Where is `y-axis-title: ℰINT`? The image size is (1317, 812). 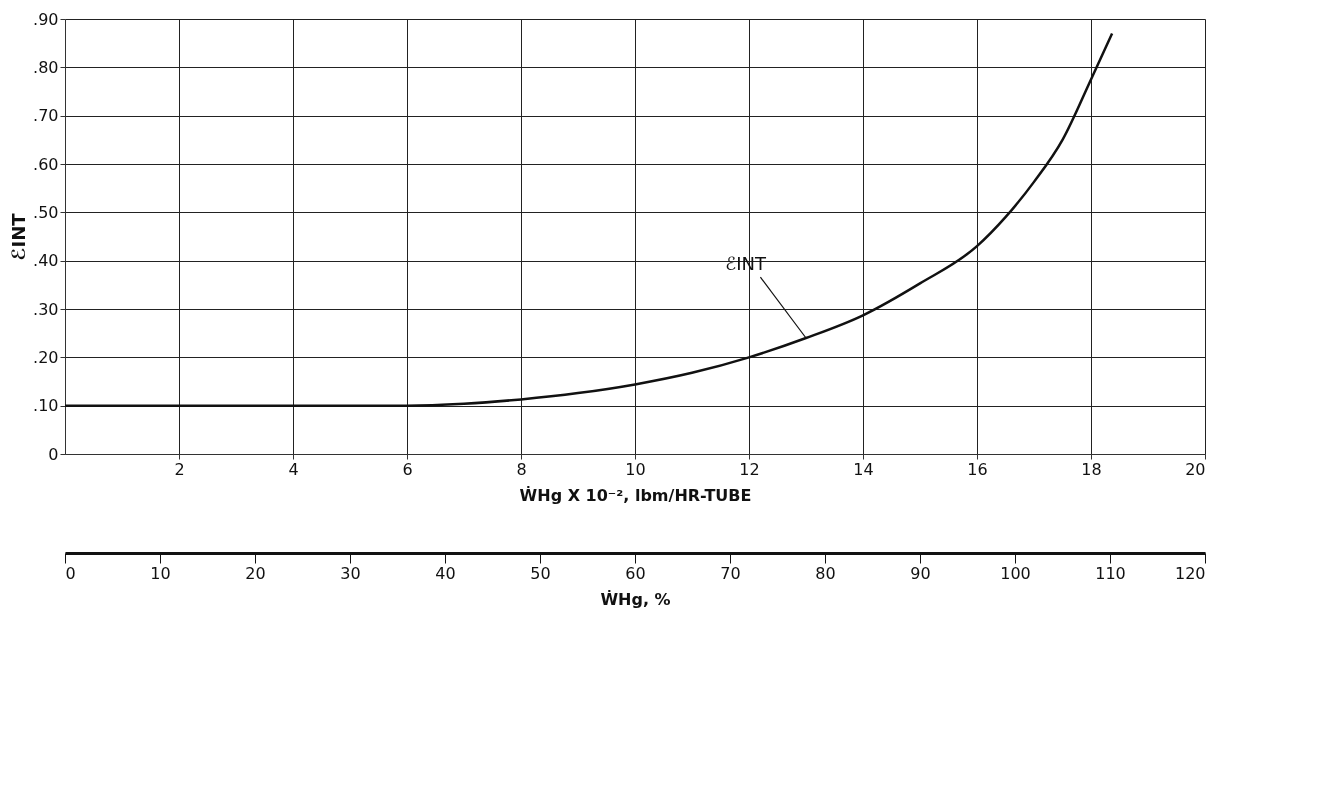 y-axis-title: ℰINT is located at coordinates (19, 236).